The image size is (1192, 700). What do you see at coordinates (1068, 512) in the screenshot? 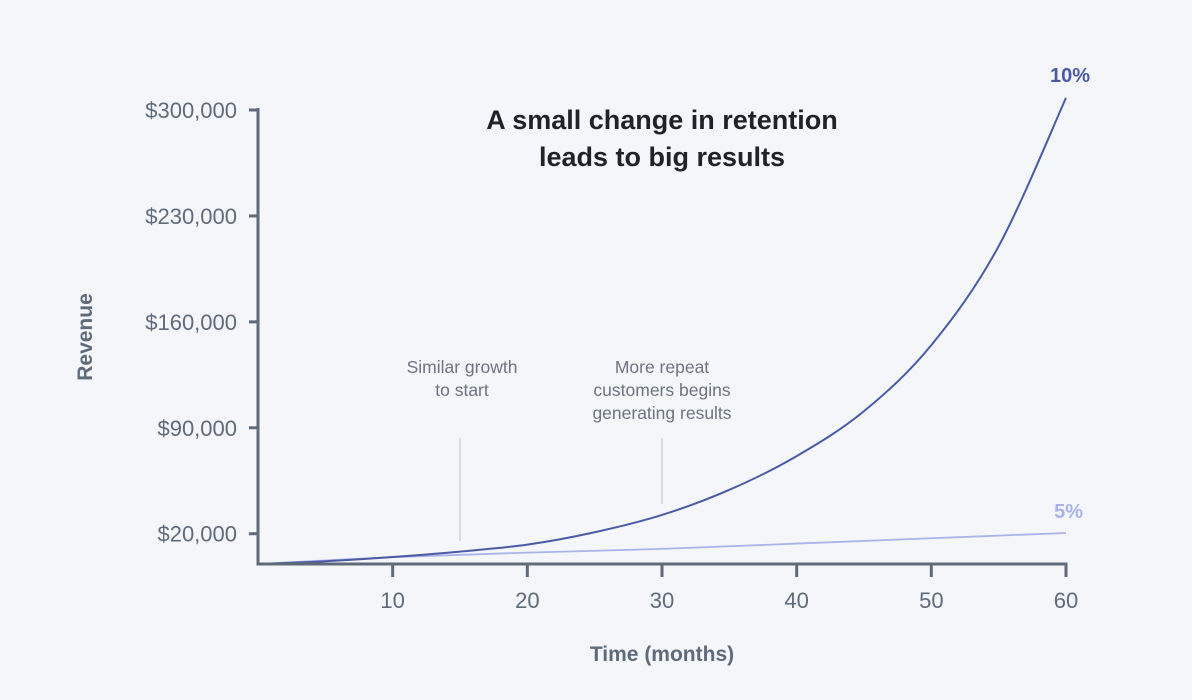
I see `series-label-5pct: 5%` at bounding box center [1068, 512].